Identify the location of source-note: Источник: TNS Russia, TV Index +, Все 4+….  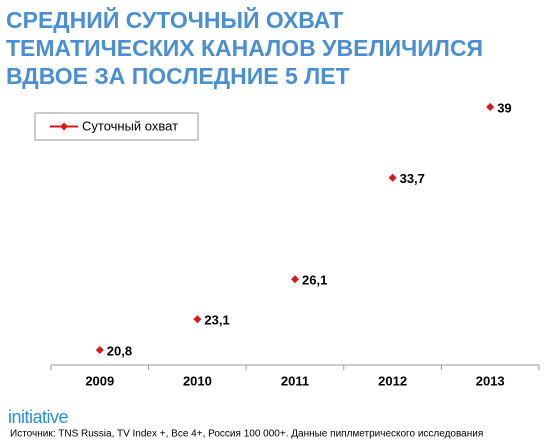
(246, 434).